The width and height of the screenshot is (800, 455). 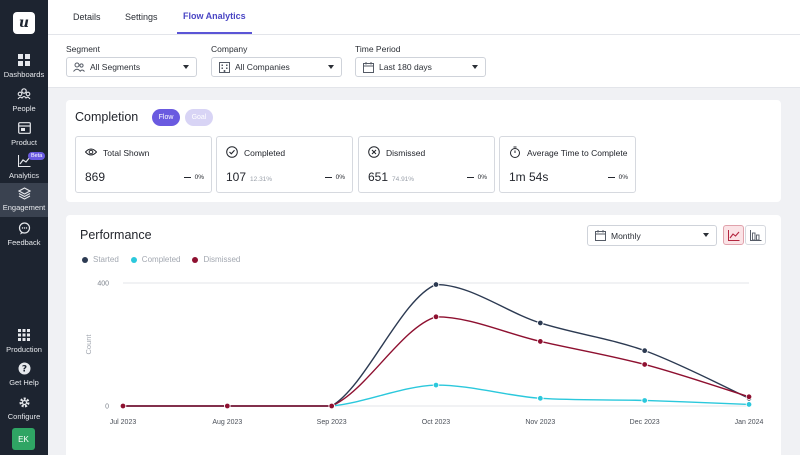 What do you see at coordinates (24, 101) in the screenshot?
I see `sidebar-item-people: People` at bounding box center [24, 101].